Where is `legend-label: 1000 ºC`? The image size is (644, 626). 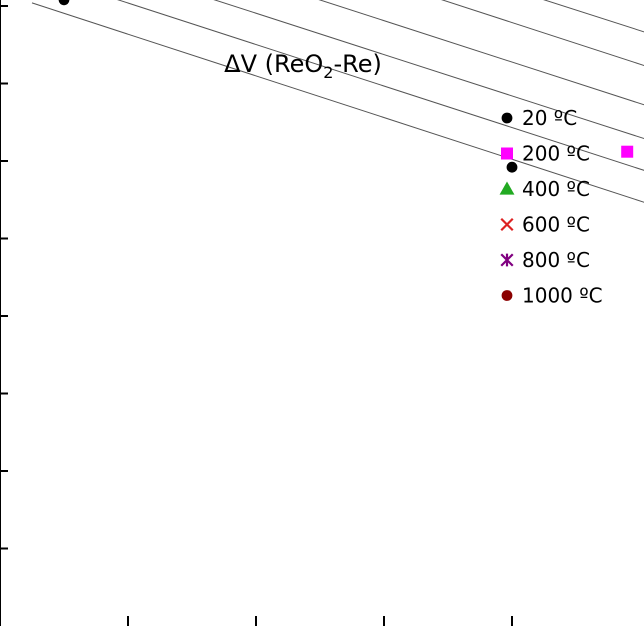 legend-label: 1000 ºC is located at coordinates (562, 296).